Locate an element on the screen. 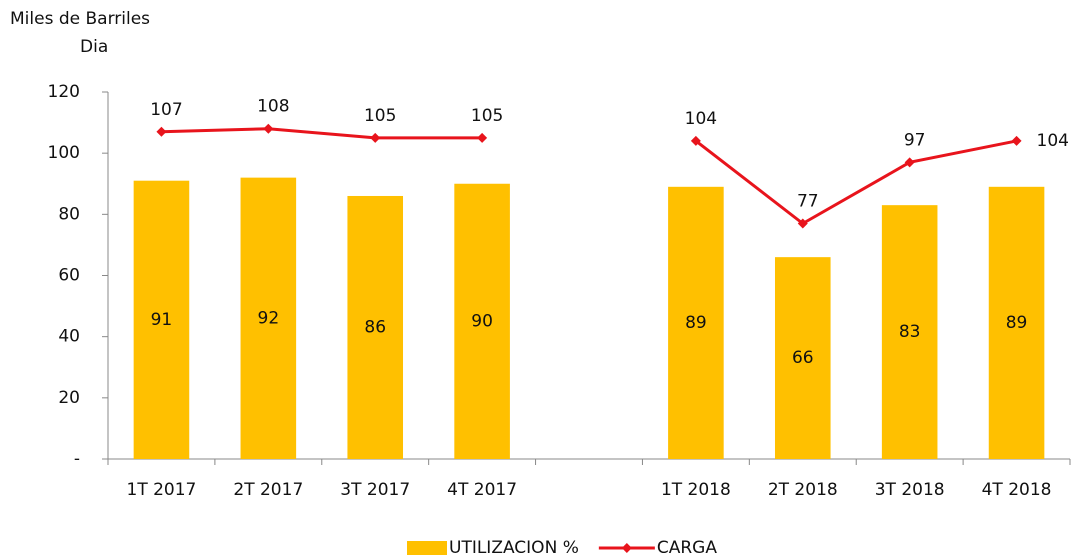 The width and height of the screenshot is (1073, 559). x-tick-label: 3T 2017 is located at coordinates (375, 490).